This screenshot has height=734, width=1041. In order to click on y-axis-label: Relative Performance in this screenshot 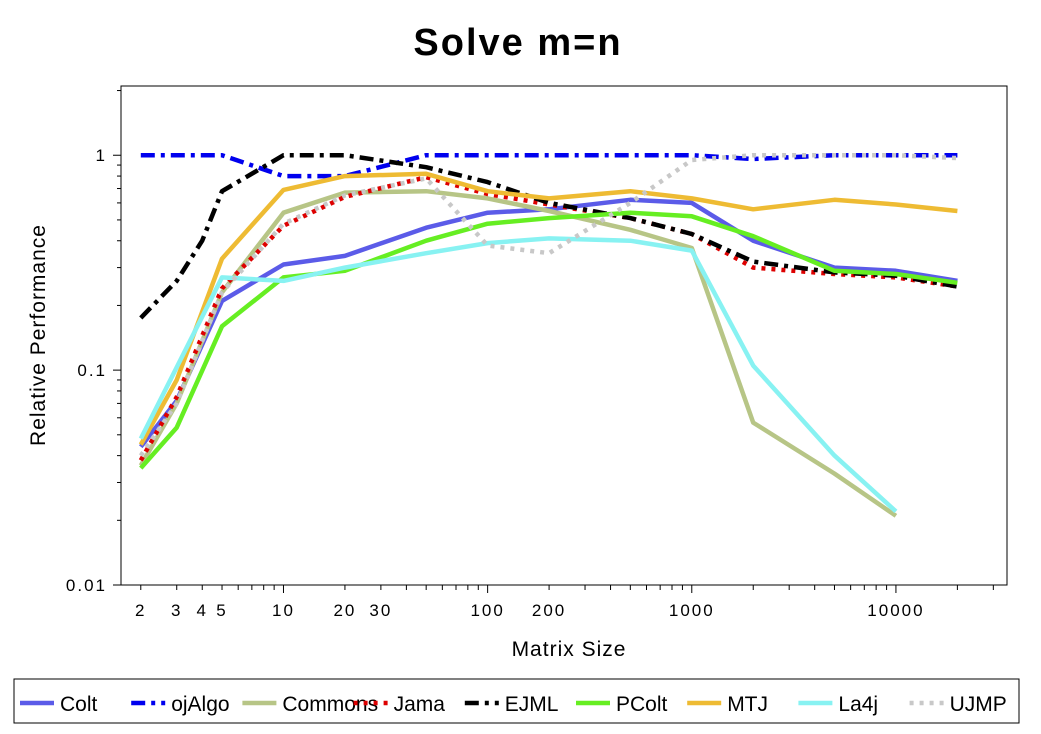, I will do `click(38, 335)`.